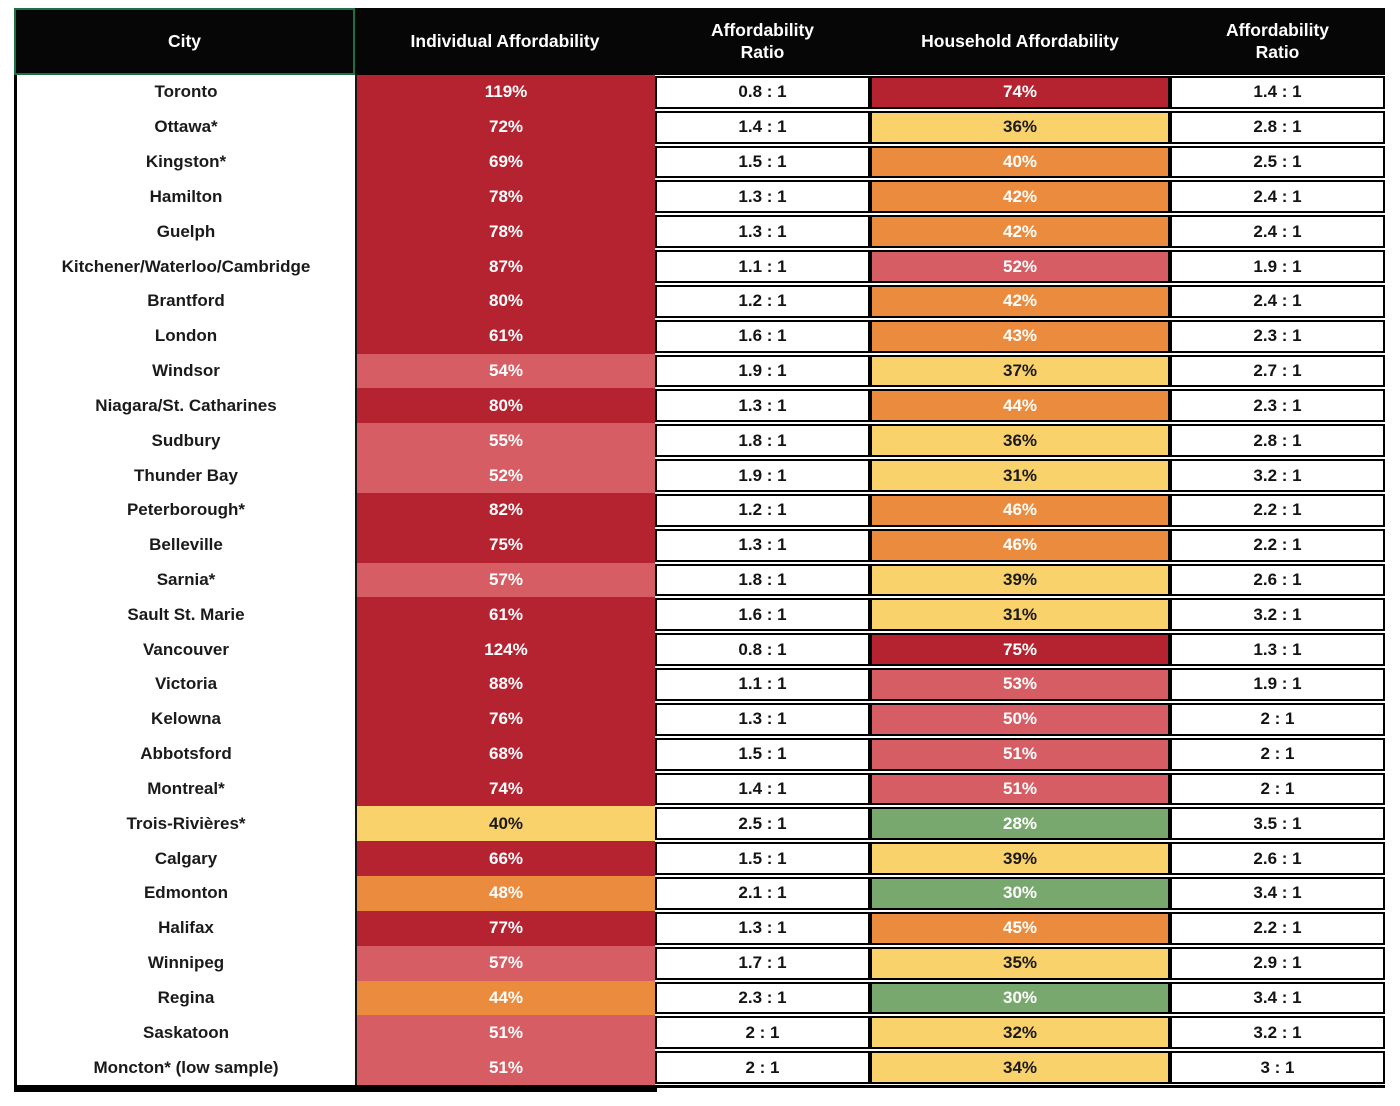  What do you see at coordinates (184, 893) in the screenshot?
I see `city-cell: Edmonton` at bounding box center [184, 893].